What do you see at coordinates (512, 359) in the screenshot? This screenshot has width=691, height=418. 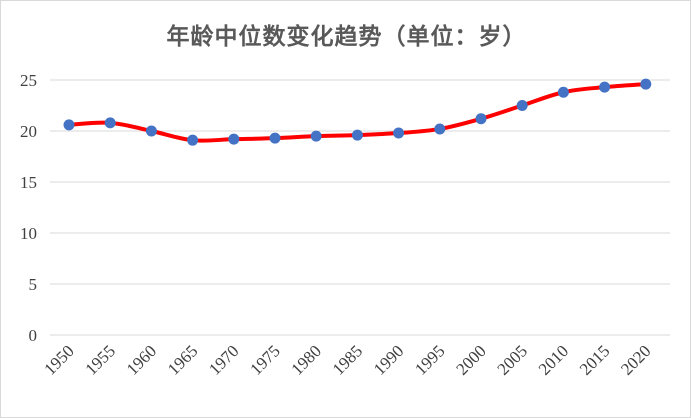 I see `x-tick-label: 2005` at bounding box center [512, 359].